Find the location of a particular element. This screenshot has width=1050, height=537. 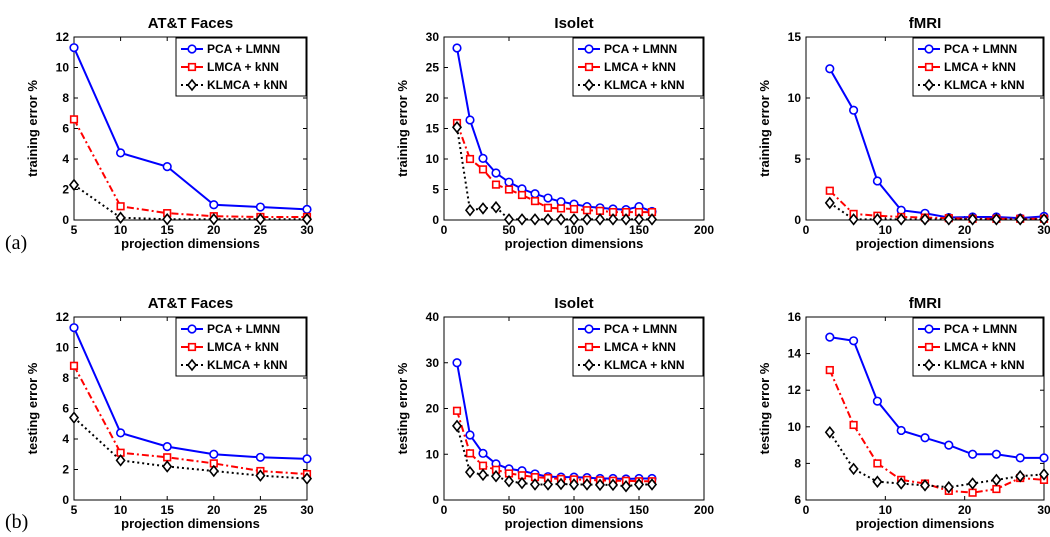

chart-title: Isolet is located at coordinates (573, 23).